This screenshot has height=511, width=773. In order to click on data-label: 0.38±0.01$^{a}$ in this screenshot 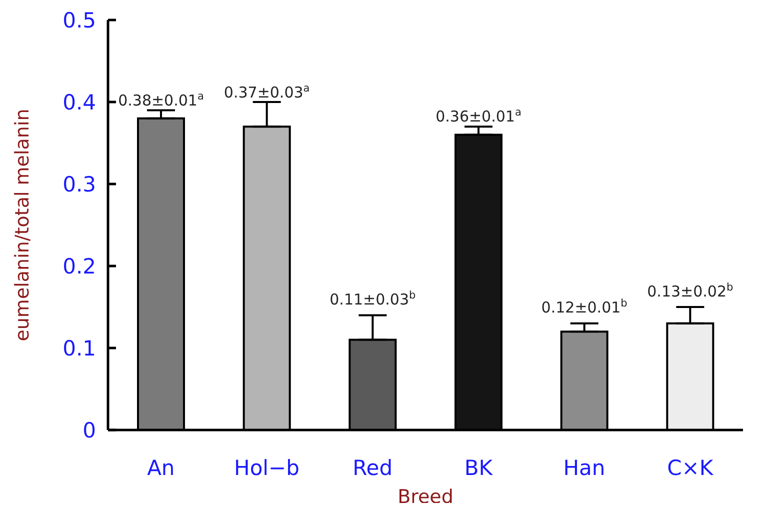, I will do `click(161, 100)`.